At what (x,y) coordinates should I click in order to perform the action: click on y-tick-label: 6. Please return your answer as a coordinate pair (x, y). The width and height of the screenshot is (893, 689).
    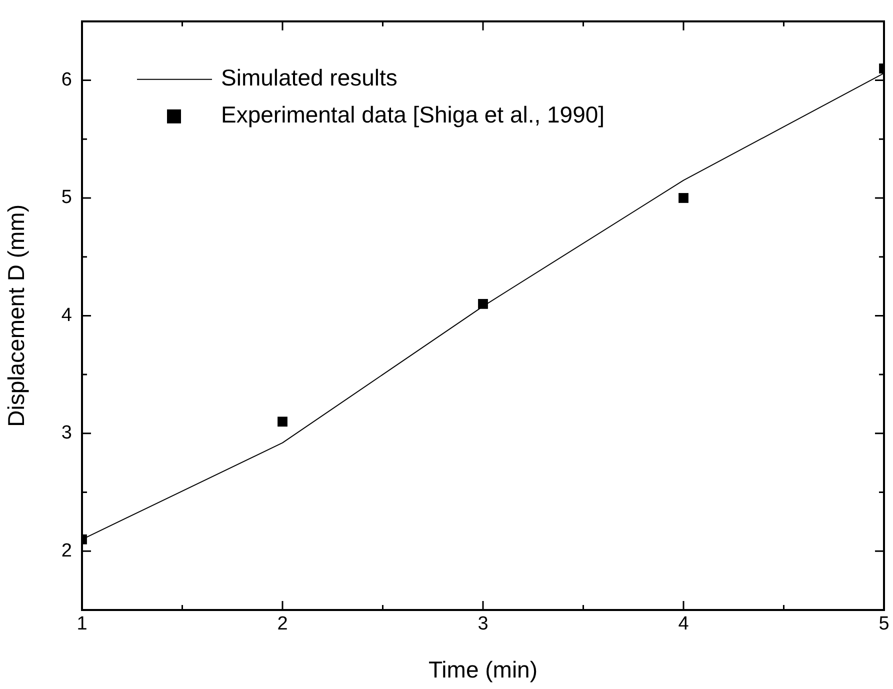
    Looking at the image, I should click on (66, 79).